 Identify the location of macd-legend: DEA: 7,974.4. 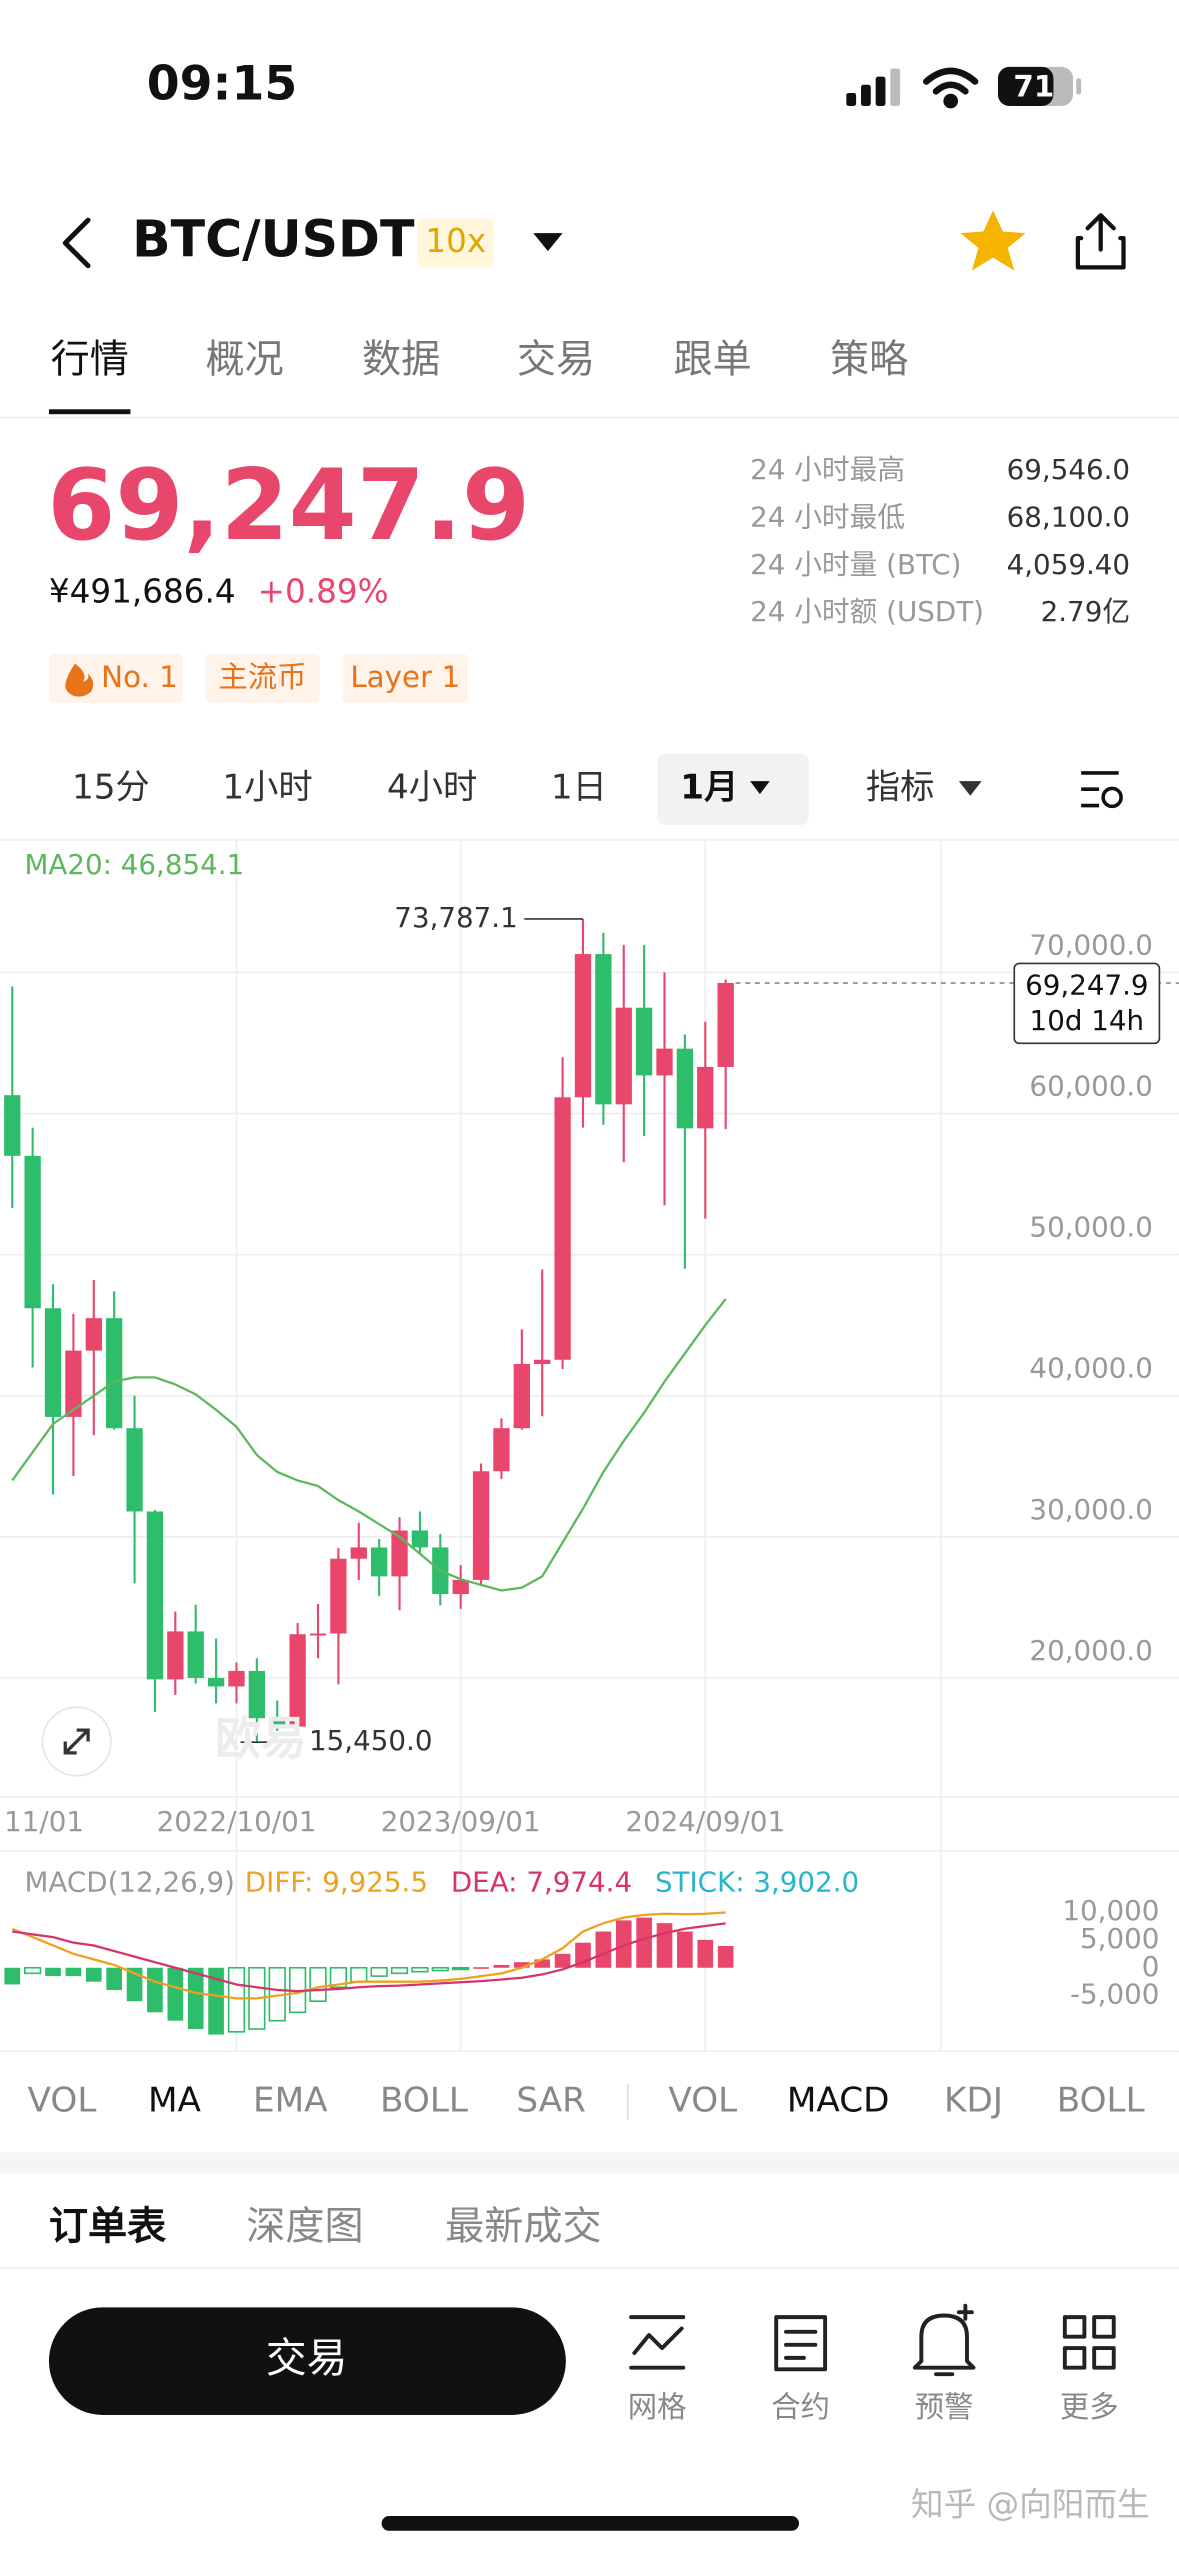
(541, 1881).